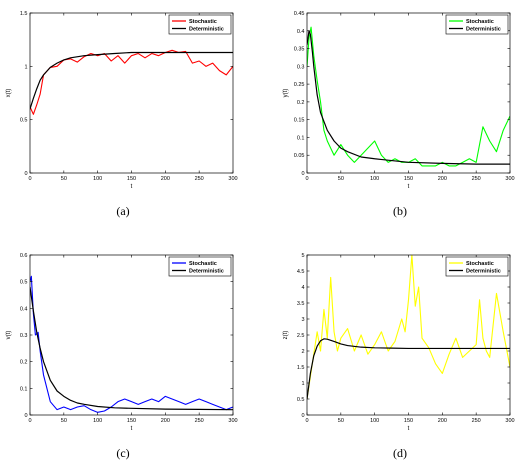 The height and width of the screenshot is (469, 523). Describe the element at coordinates (299, 121) in the screenshot. I see `y-tick-label: 0.15` at that location.